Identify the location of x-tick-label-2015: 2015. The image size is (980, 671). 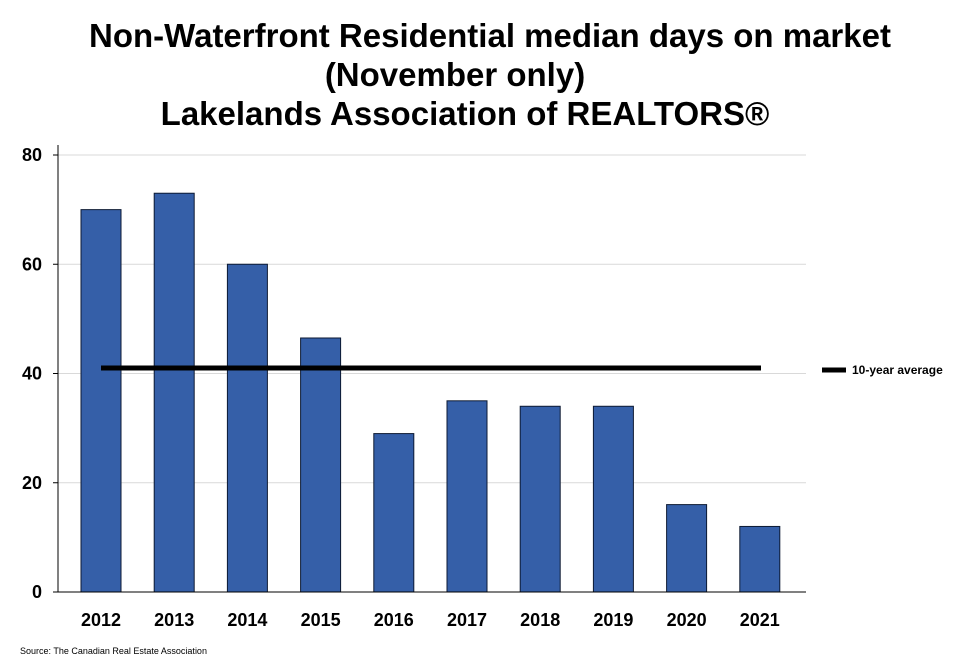
(321, 620).